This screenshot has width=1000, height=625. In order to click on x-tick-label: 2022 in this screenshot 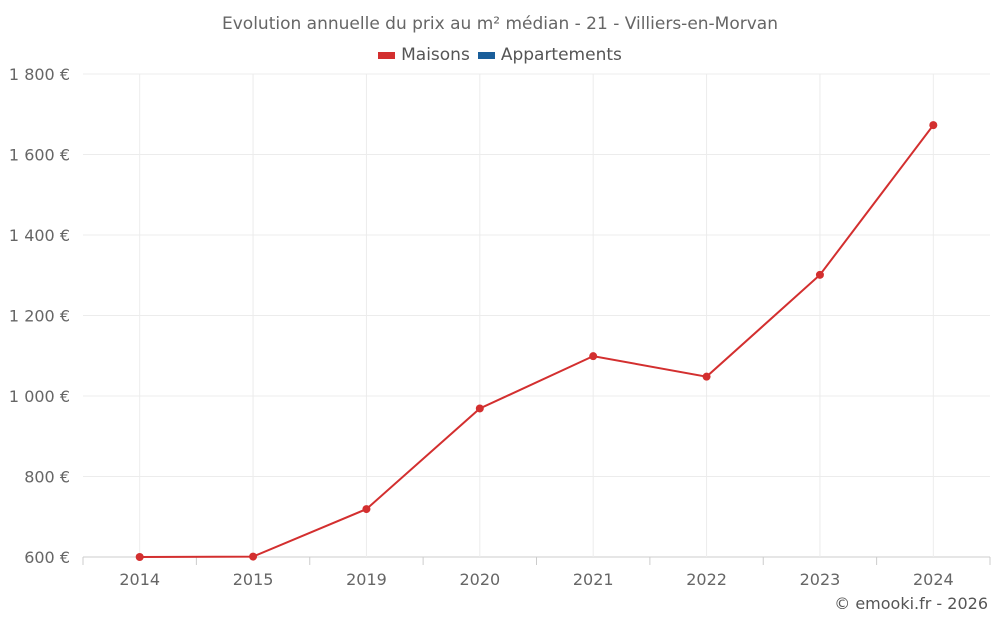, I will do `click(706, 579)`.